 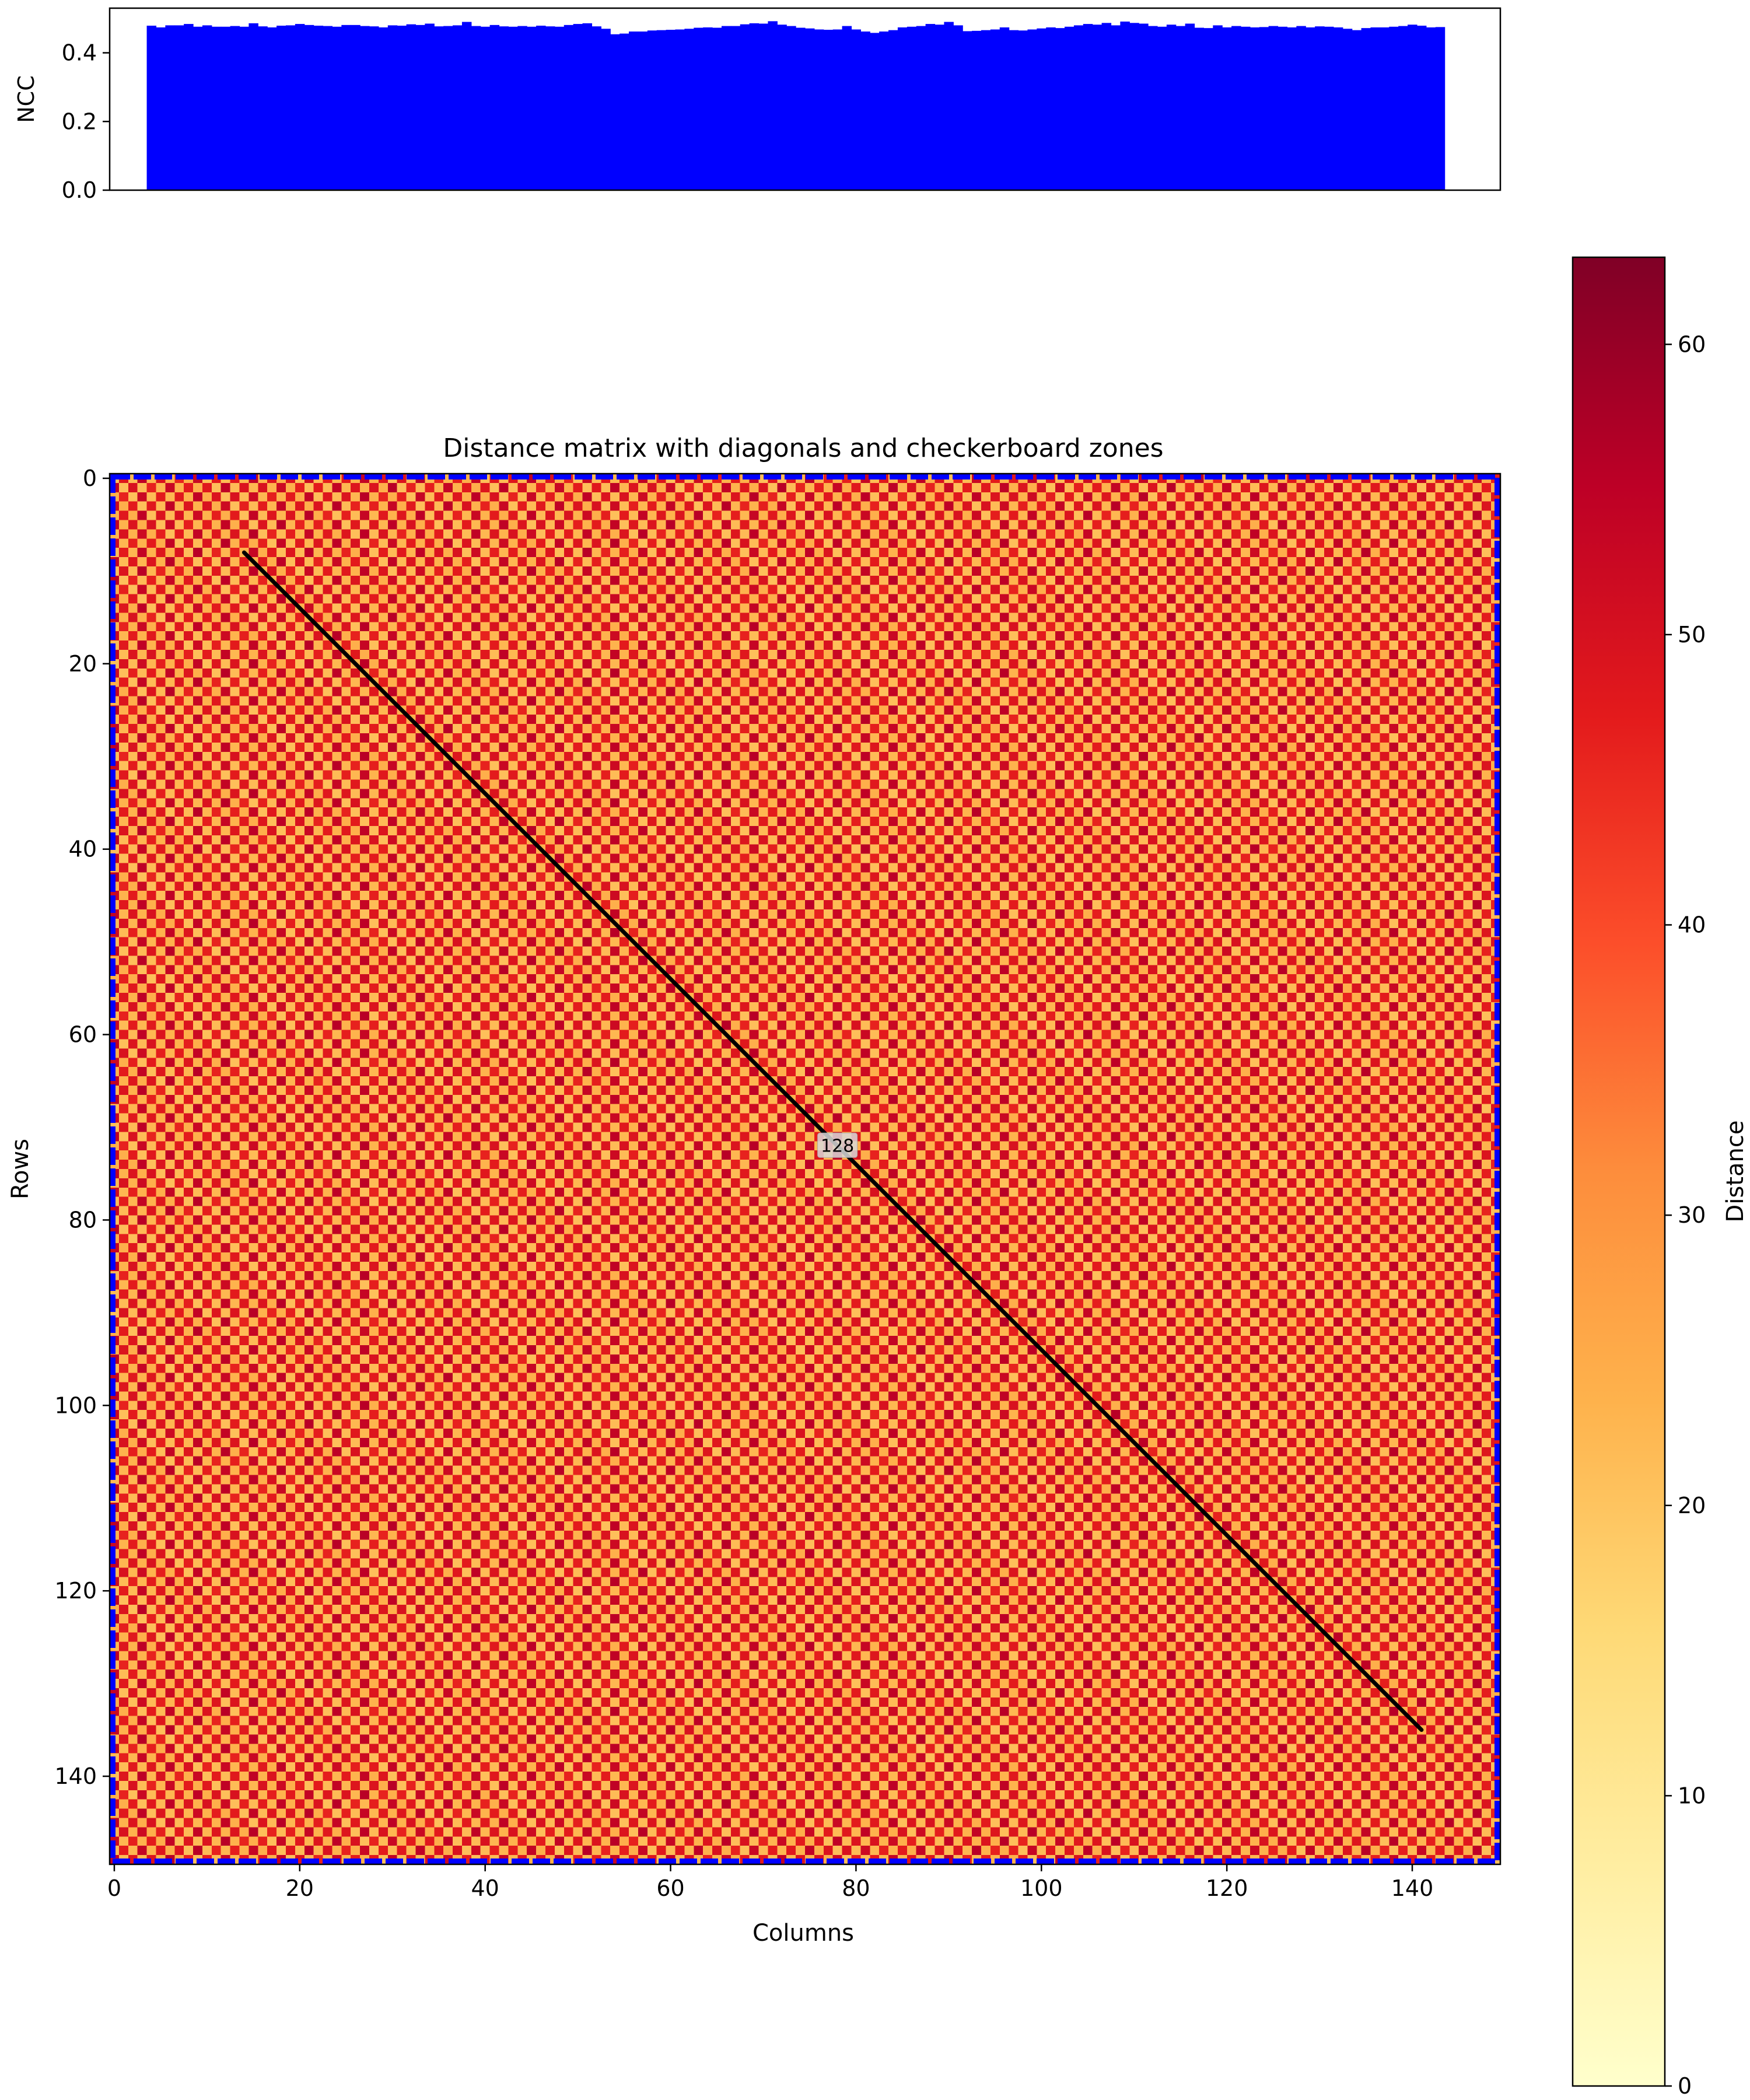 What do you see at coordinates (1412, 1888) in the screenshot?
I see `heatmap-x-tick-label: 140` at bounding box center [1412, 1888].